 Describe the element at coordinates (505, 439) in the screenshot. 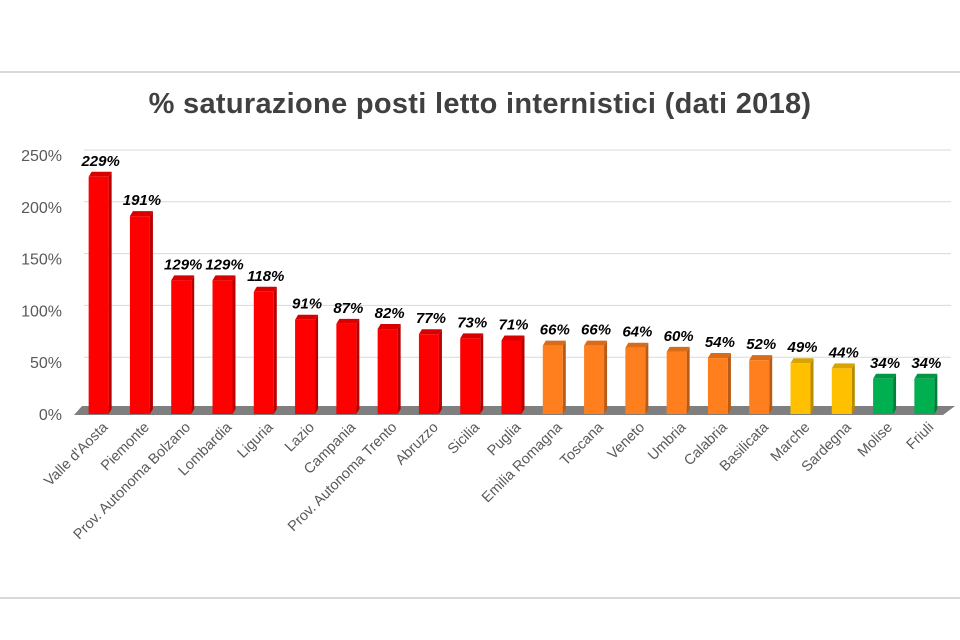

I see `x-tick-label: Puglia` at that location.